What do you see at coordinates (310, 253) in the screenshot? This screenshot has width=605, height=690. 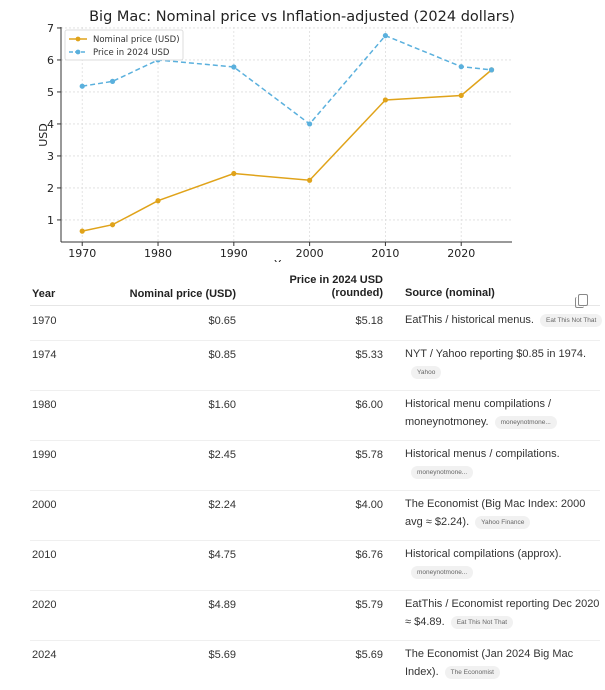 I see `x-tick-label: 2000` at bounding box center [310, 253].